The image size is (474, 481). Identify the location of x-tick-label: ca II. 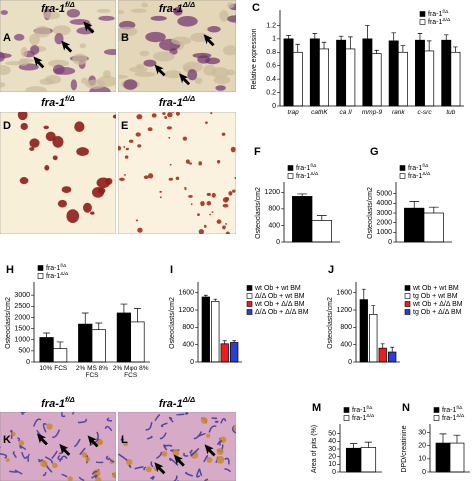
(345, 112).